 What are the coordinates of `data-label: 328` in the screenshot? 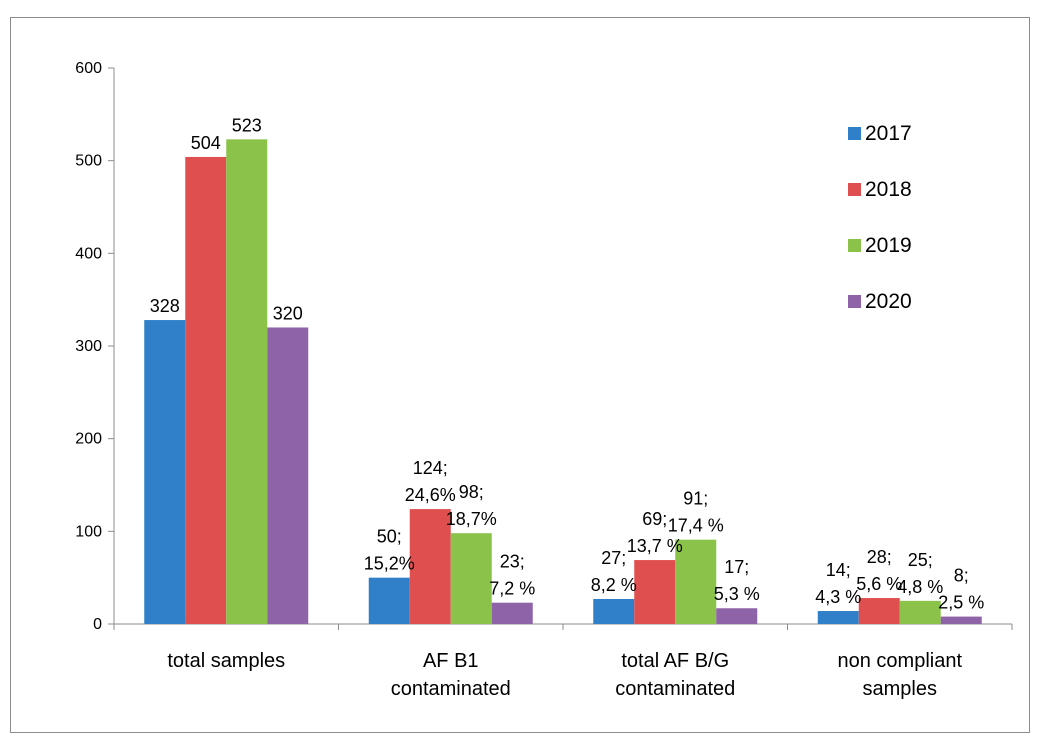 It's located at (165, 306).